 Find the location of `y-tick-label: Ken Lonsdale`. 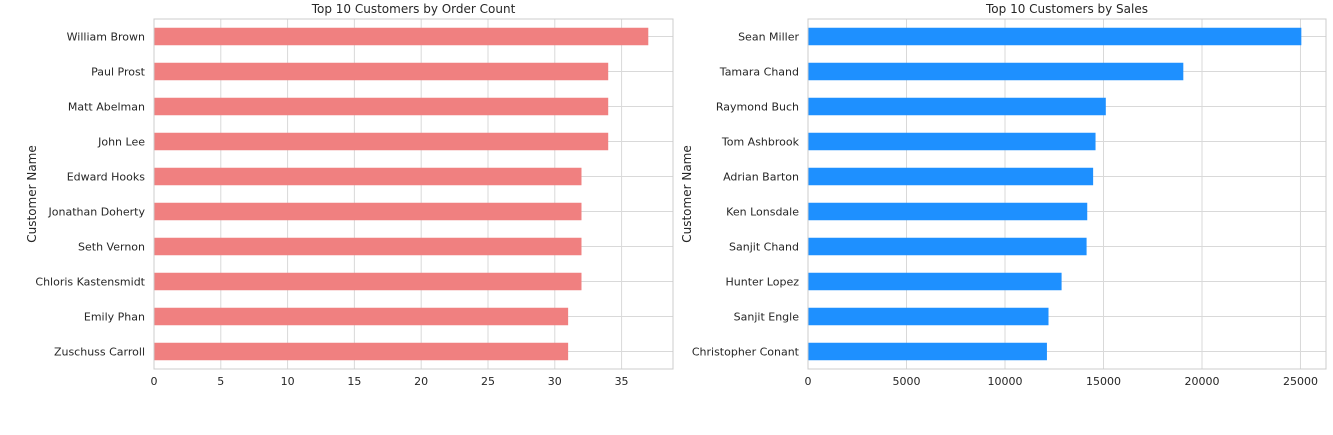

y-tick-label: Ken Lonsdale is located at coordinates (762, 212).